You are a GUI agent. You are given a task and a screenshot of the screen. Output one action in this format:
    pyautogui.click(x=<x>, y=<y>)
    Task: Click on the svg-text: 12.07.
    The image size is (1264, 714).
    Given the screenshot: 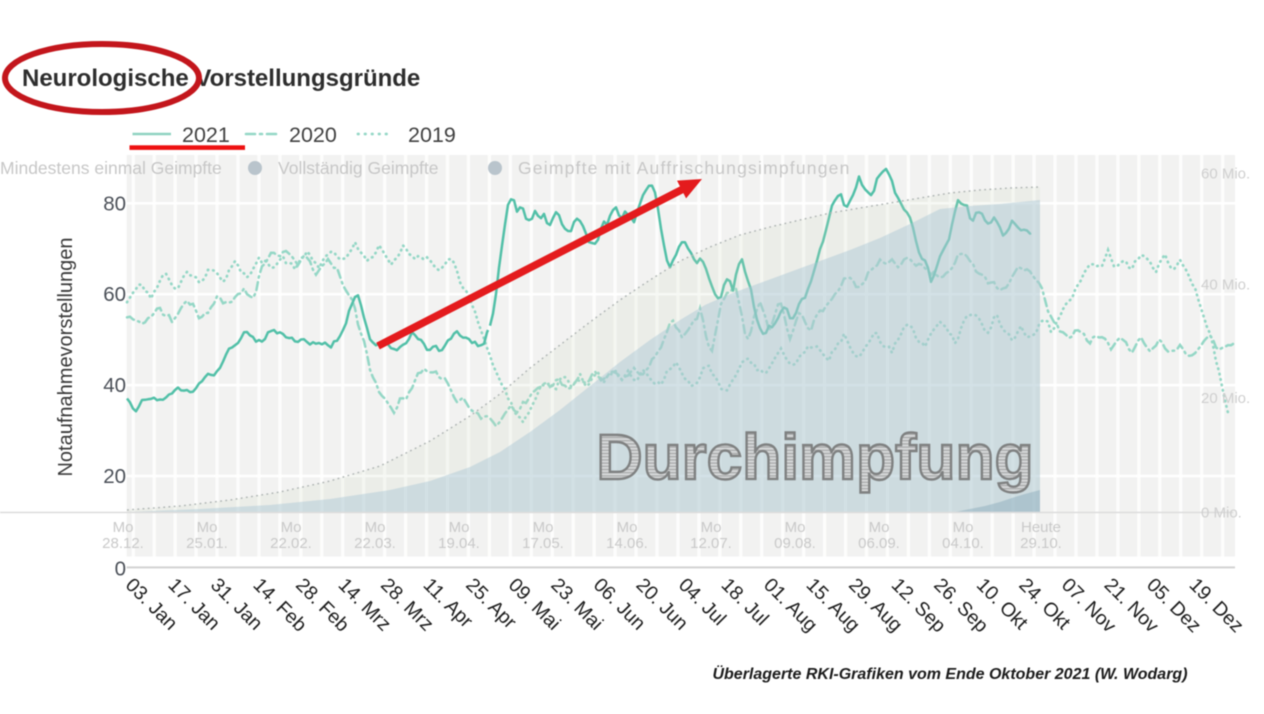 What is the action you would take?
    pyautogui.click(x=711, y=543)
    